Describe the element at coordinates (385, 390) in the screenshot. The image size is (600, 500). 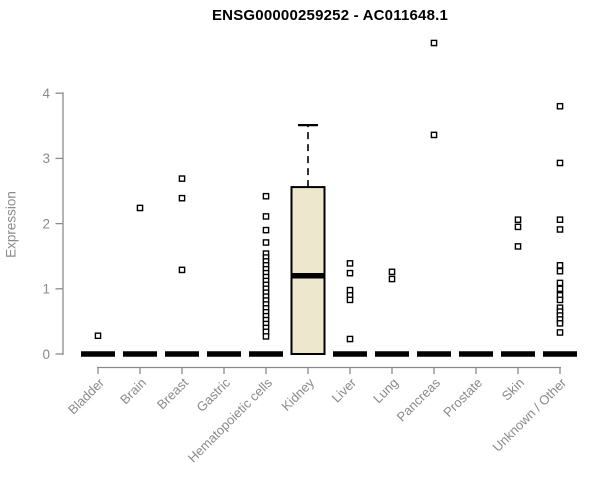
I see `x-tick-label: Lung` at that location.